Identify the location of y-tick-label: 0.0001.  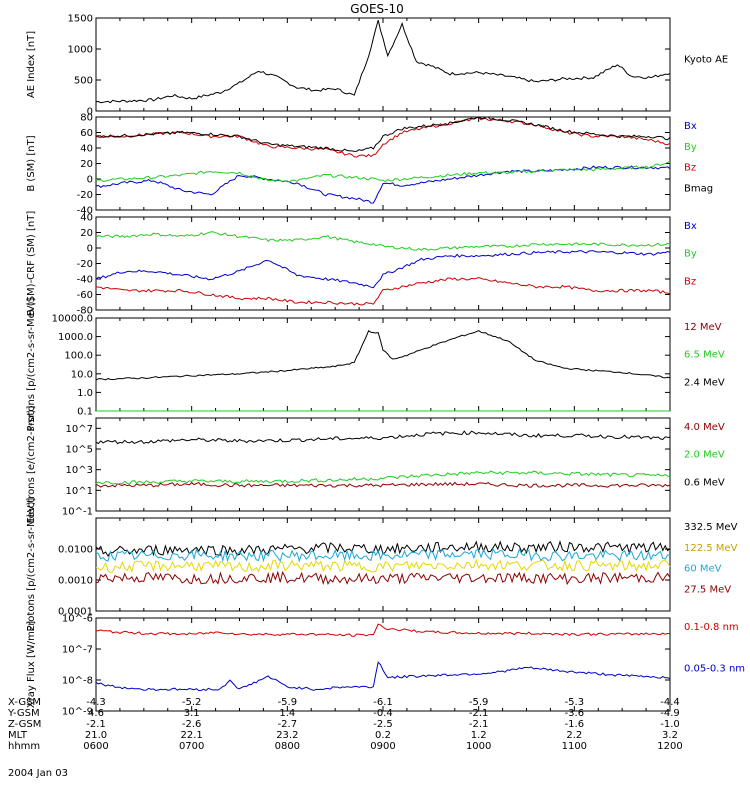
(75, 612).